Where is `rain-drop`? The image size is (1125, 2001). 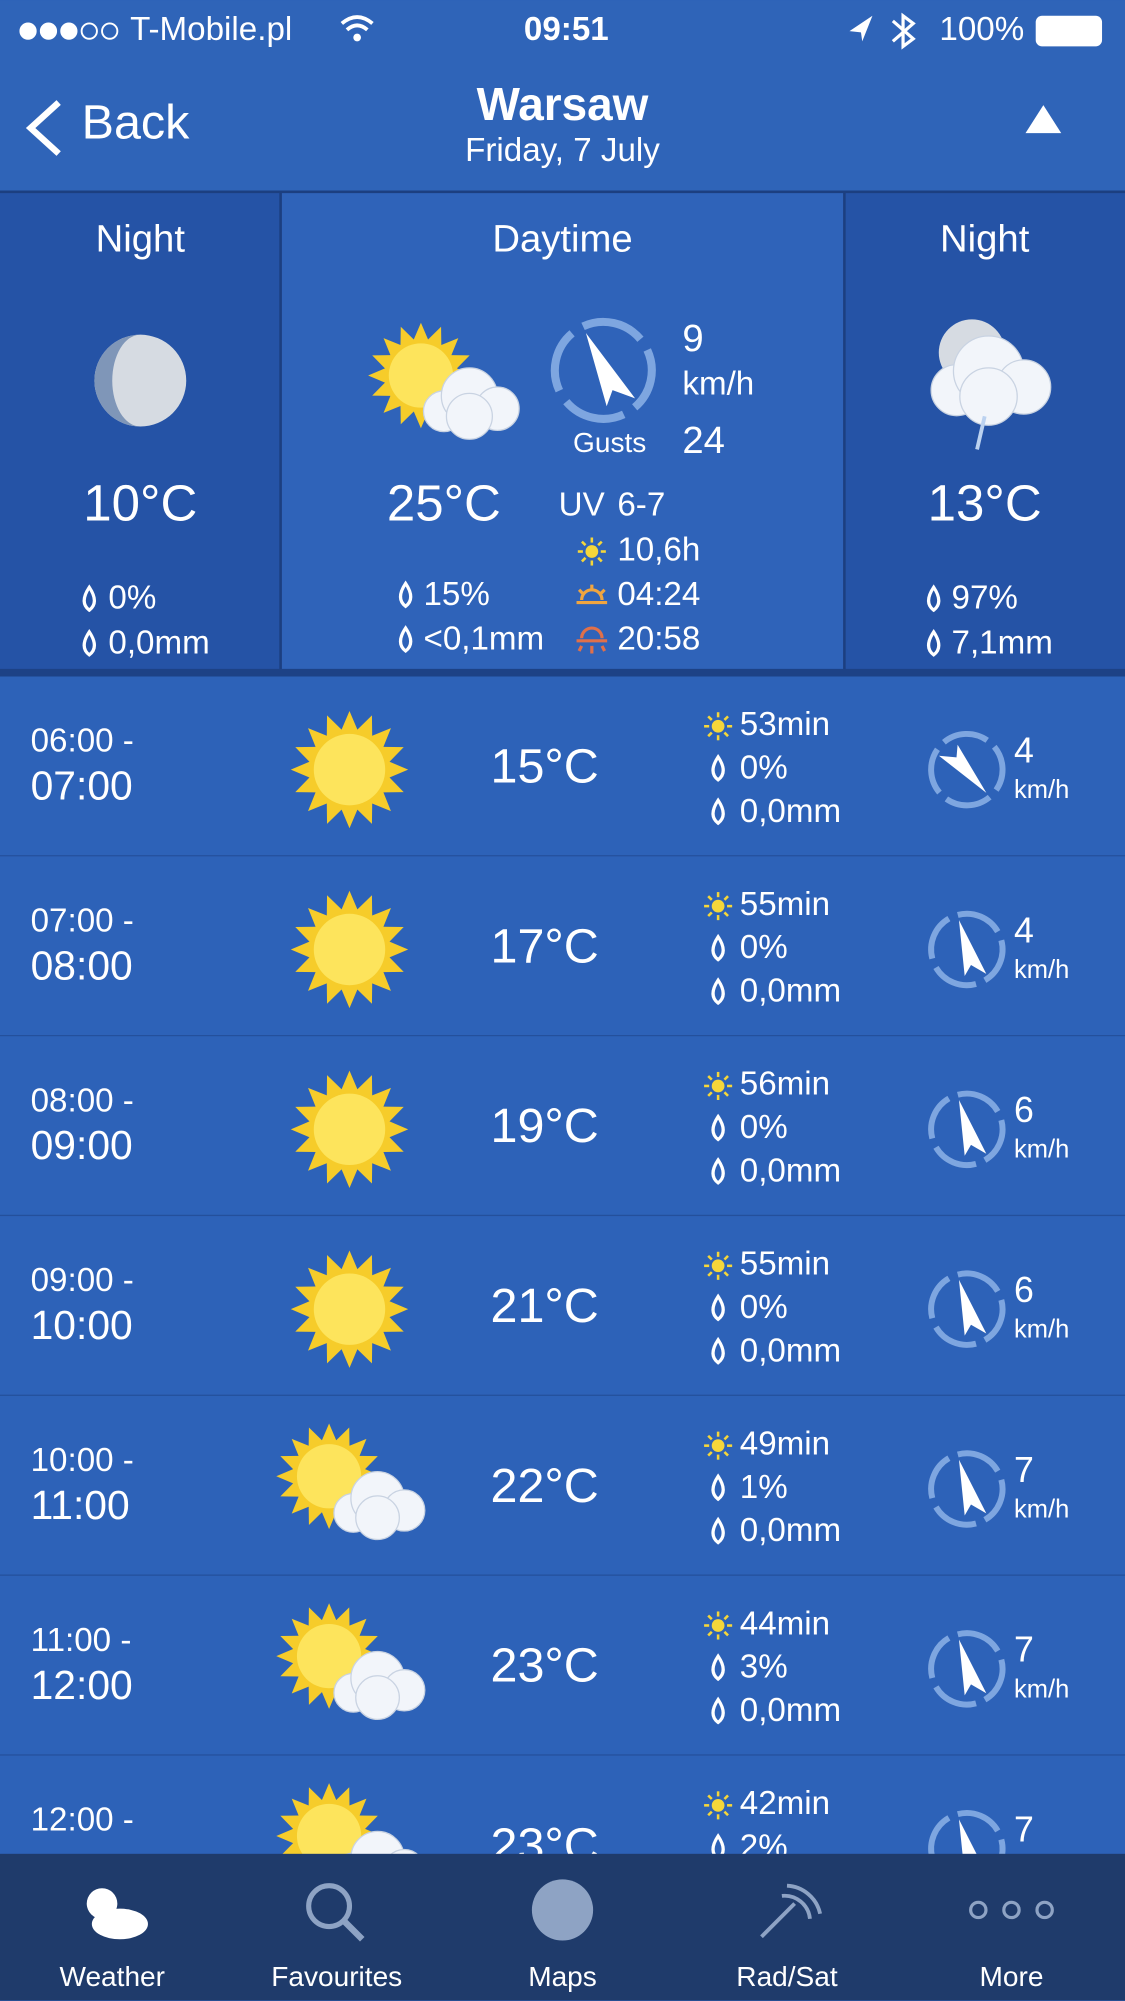
rain-drop is located at coordinates (981, 432).